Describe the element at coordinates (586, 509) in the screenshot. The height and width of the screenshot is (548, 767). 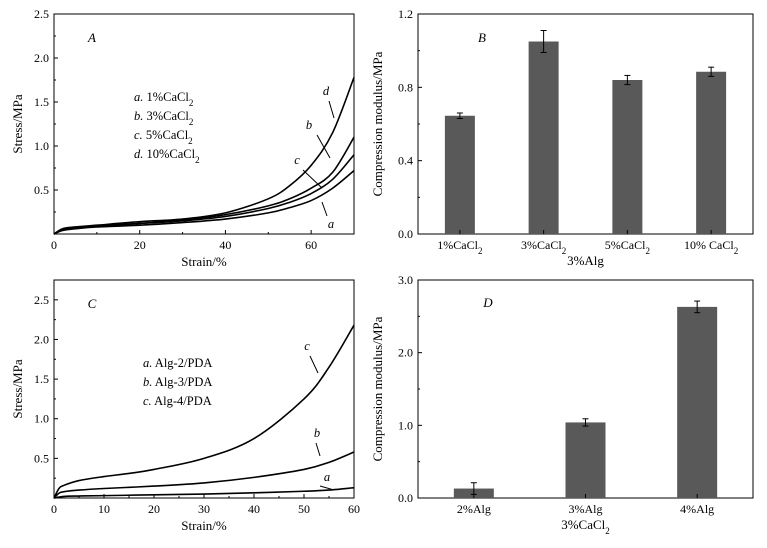
I see `category-label: 3%Alg` at that location.